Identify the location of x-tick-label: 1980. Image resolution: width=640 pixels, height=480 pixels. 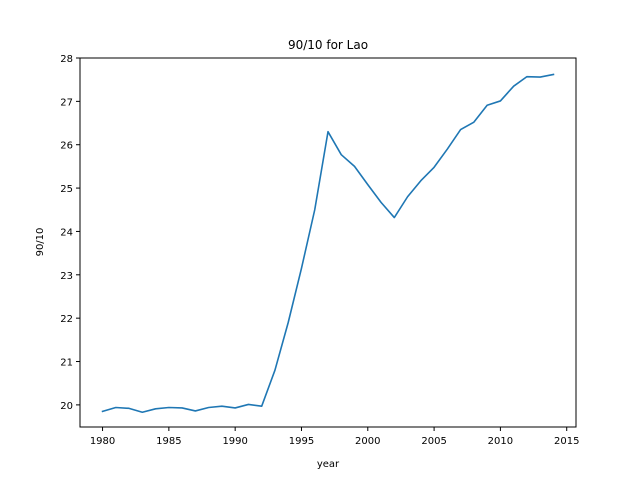
(102, 441).